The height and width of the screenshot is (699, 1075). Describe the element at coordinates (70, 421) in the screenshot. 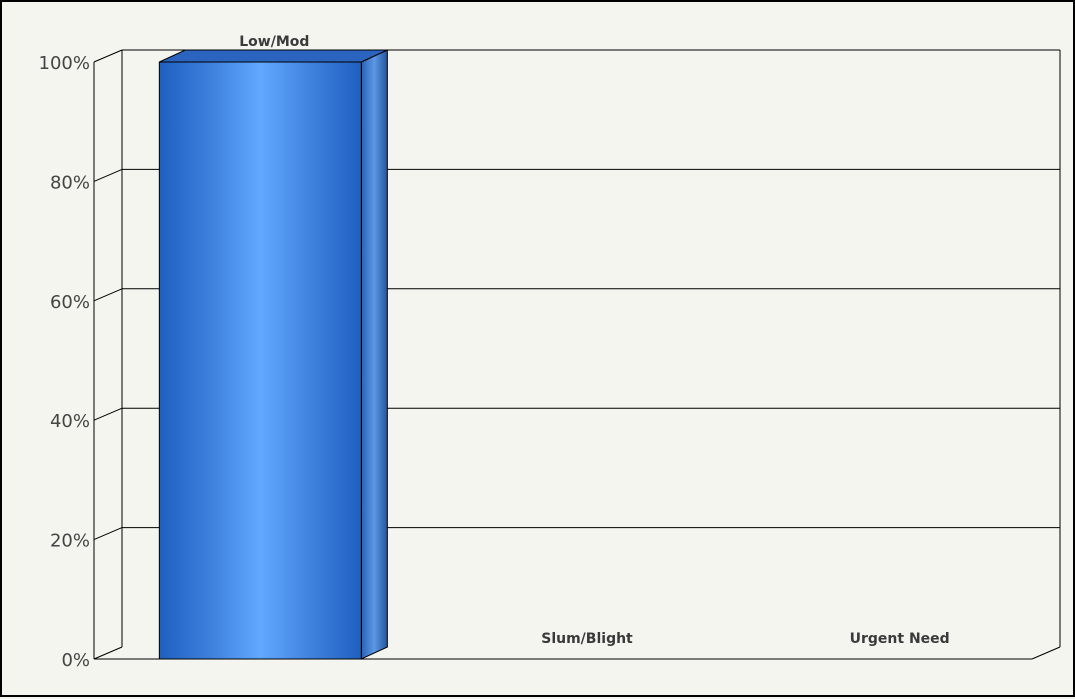

I see `y-tick-label: 40%` at that location.